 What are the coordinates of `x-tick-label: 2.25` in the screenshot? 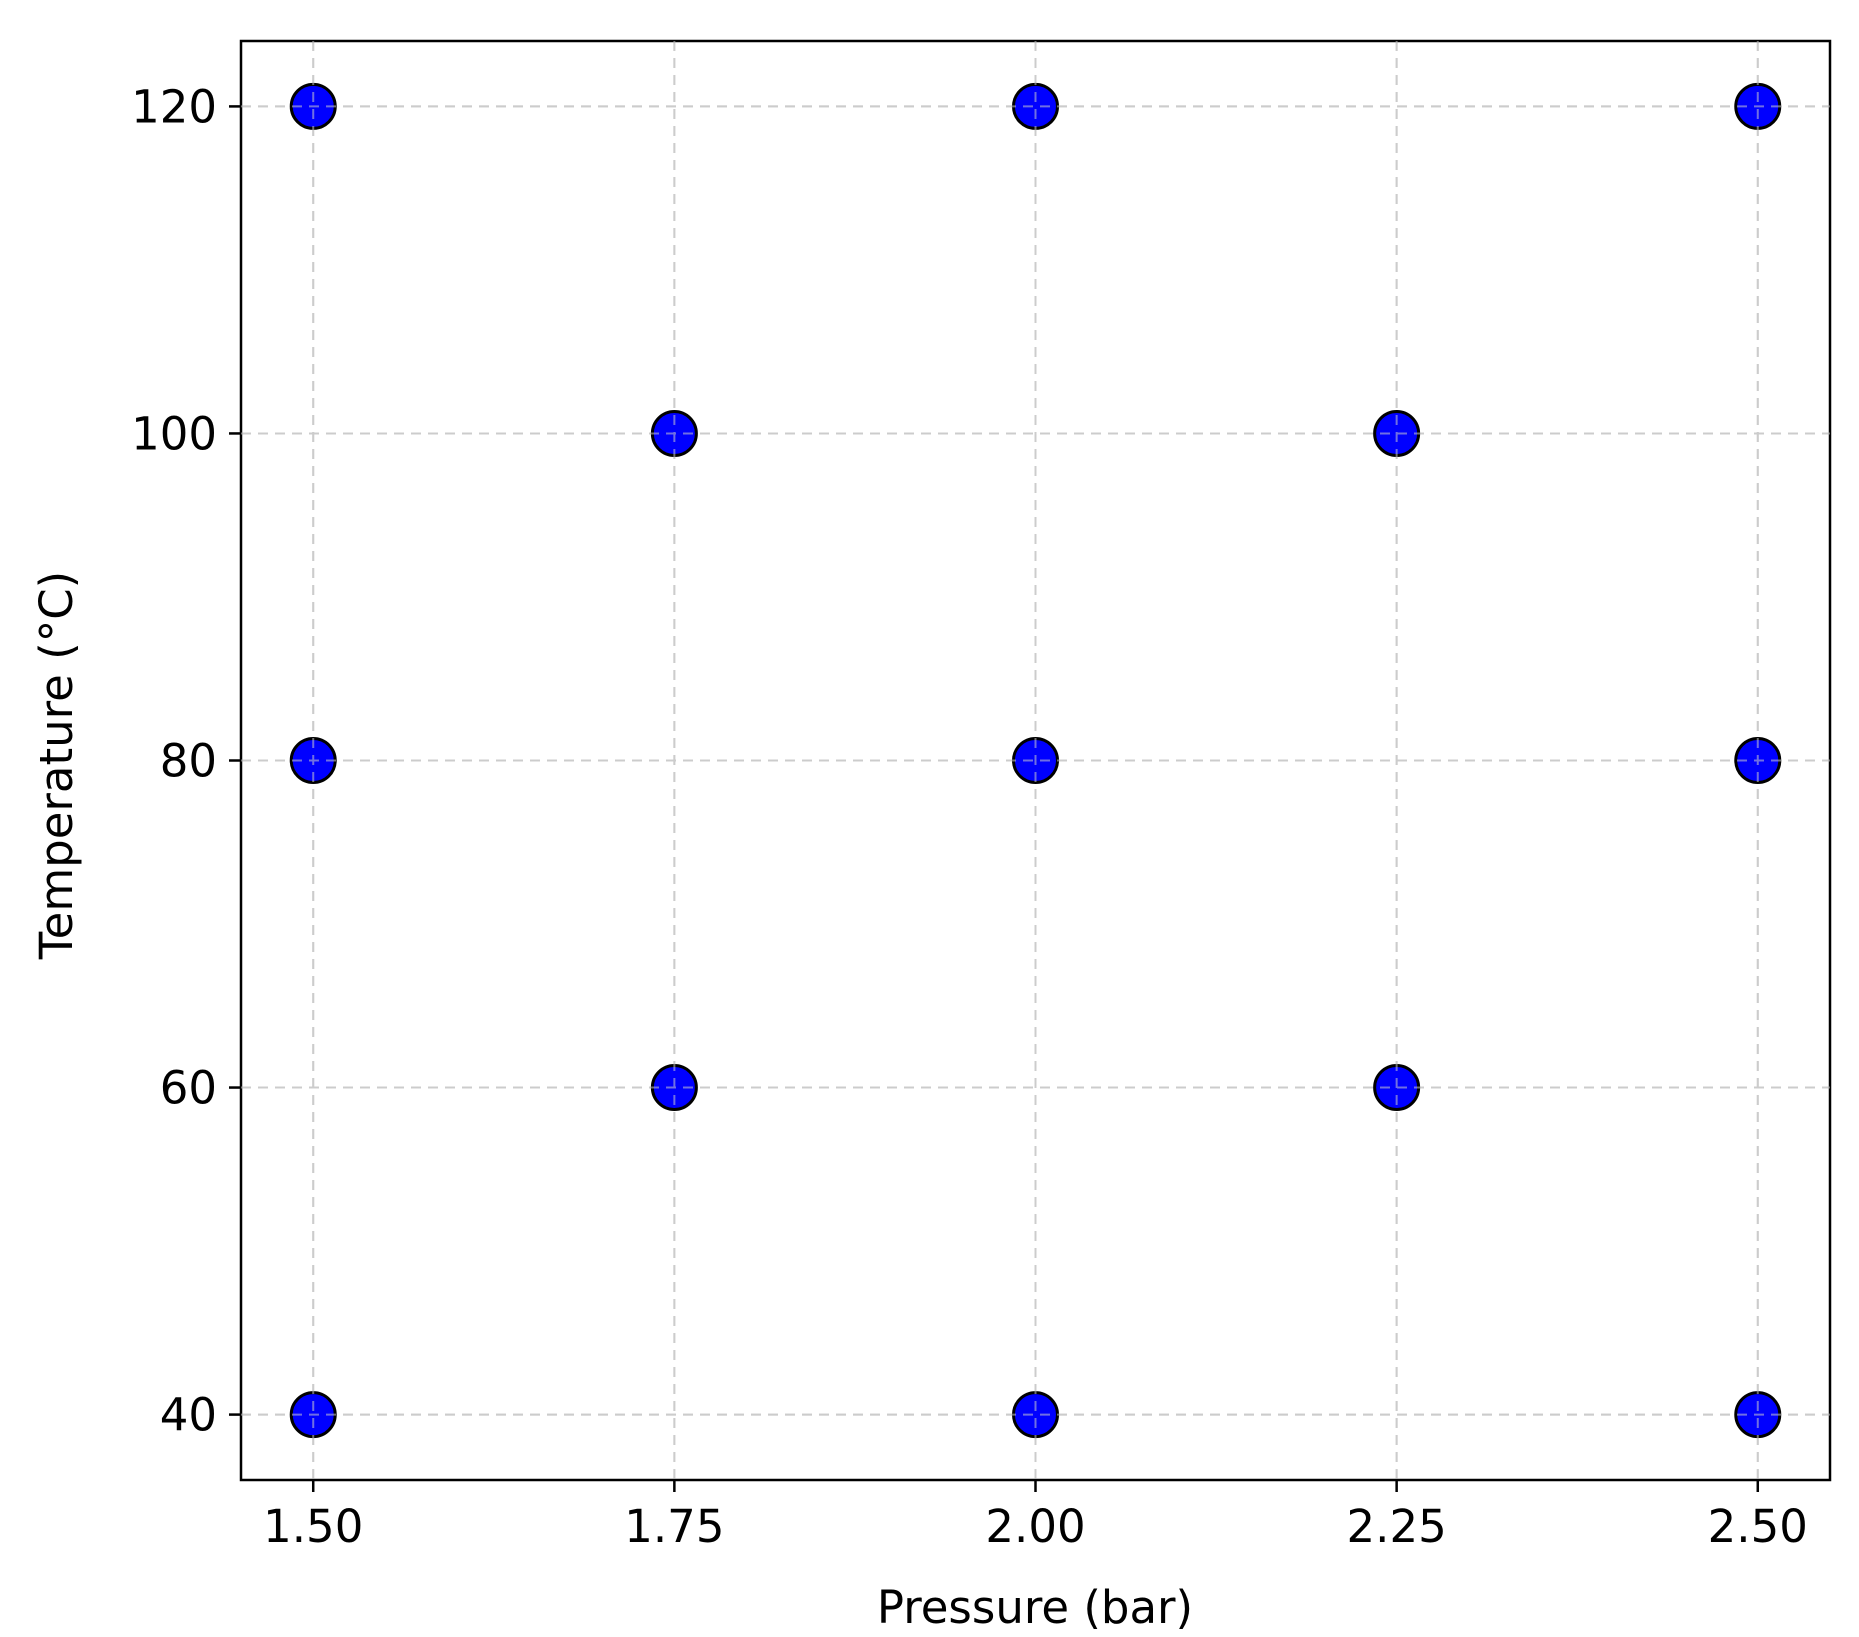 It's located at (1397, 1526).